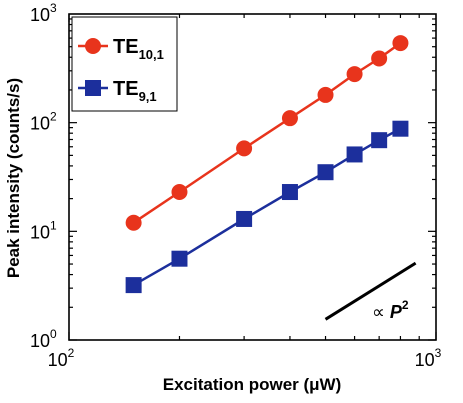 The height and width of the screenshot is (403, 463). Describe the element at coordinates (93, 46) in the screenshot. I see `legend-marker-te10` at that location.